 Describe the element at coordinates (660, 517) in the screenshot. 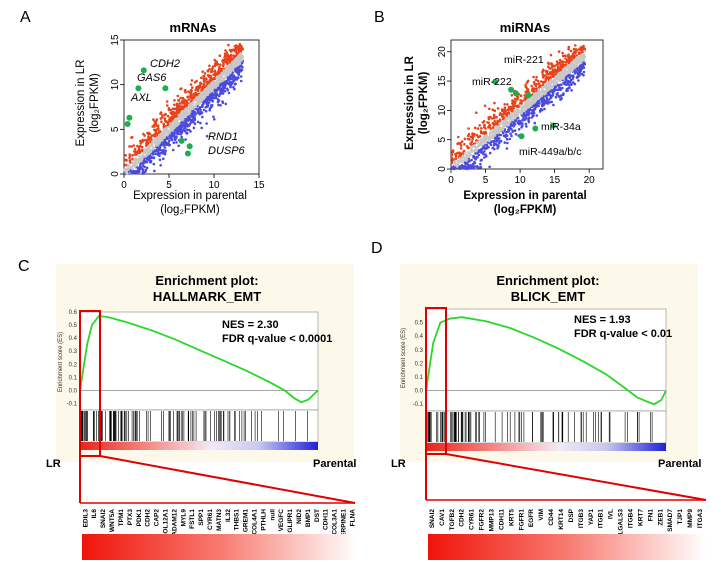

I see `gene-label: ZEB1` at that location.